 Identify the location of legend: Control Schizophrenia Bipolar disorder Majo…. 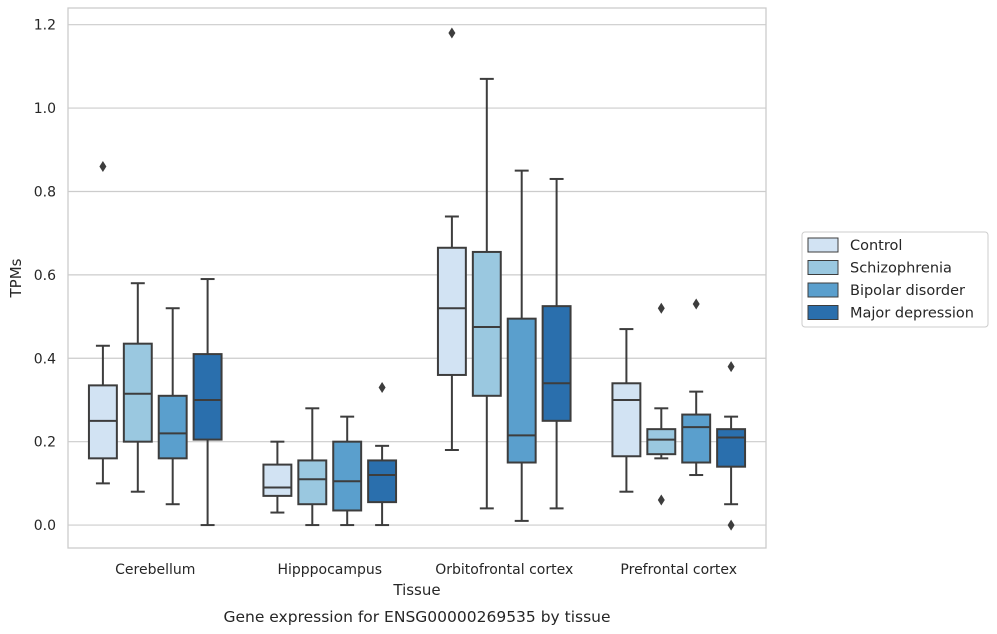
(895, 279).